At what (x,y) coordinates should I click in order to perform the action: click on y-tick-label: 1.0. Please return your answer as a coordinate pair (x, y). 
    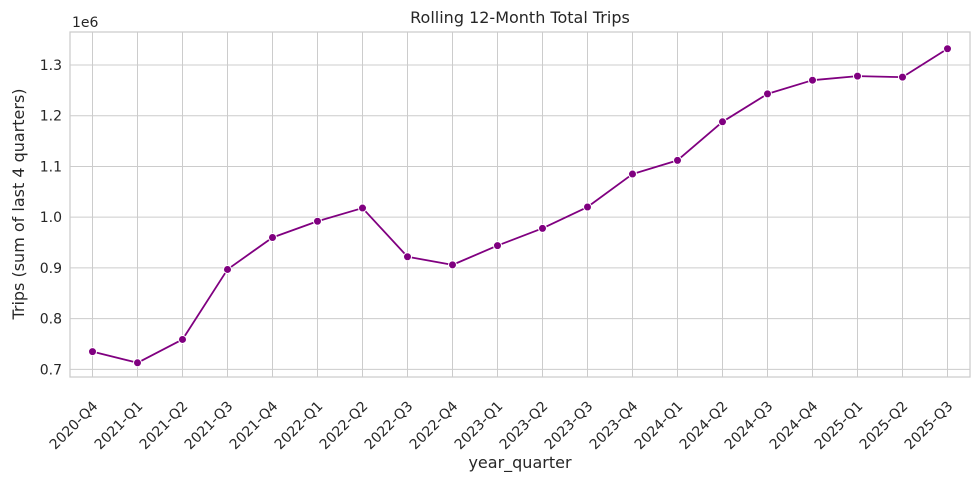
    Looking at the image, I should click on (51, 218).